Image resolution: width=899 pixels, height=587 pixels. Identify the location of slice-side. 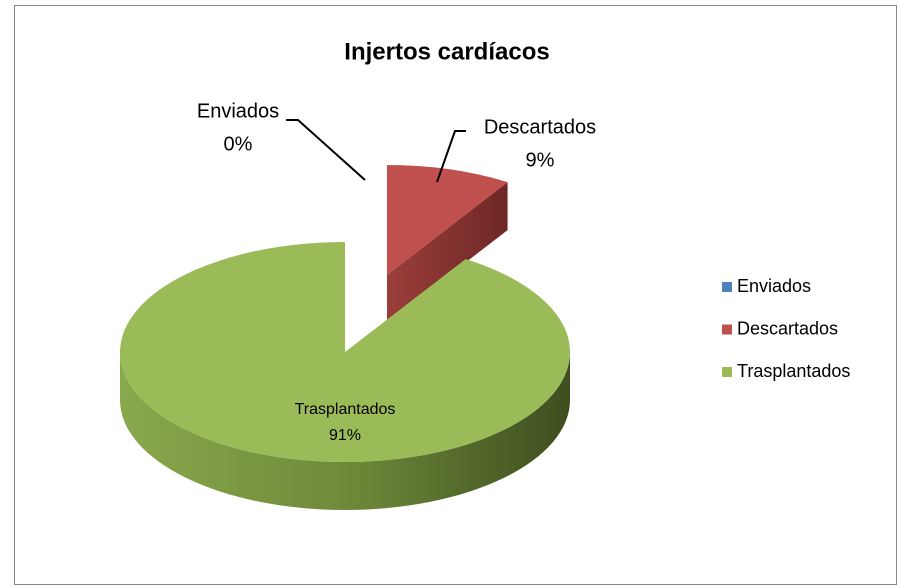
(345, 431).